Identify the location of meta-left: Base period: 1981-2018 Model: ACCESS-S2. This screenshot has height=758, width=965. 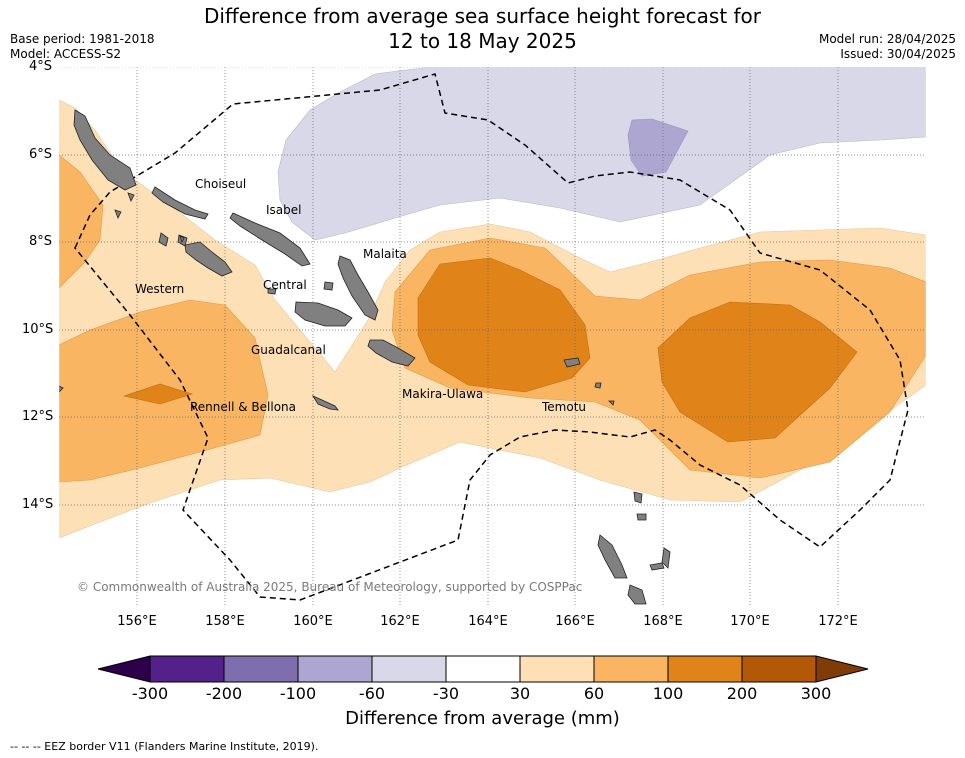
(82, 47).